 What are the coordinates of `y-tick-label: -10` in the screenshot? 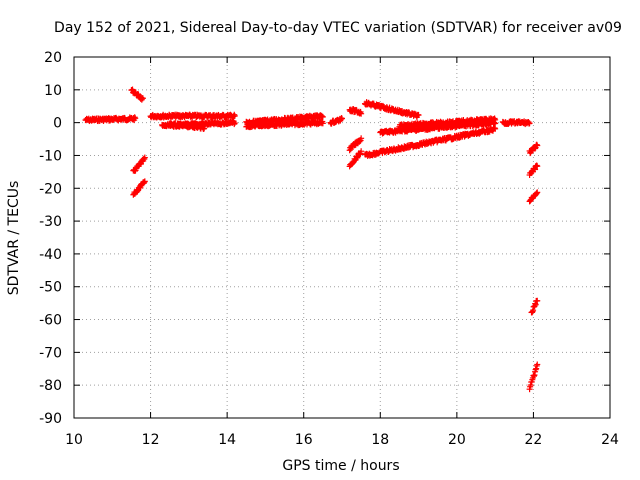 It's located at (50, 156).